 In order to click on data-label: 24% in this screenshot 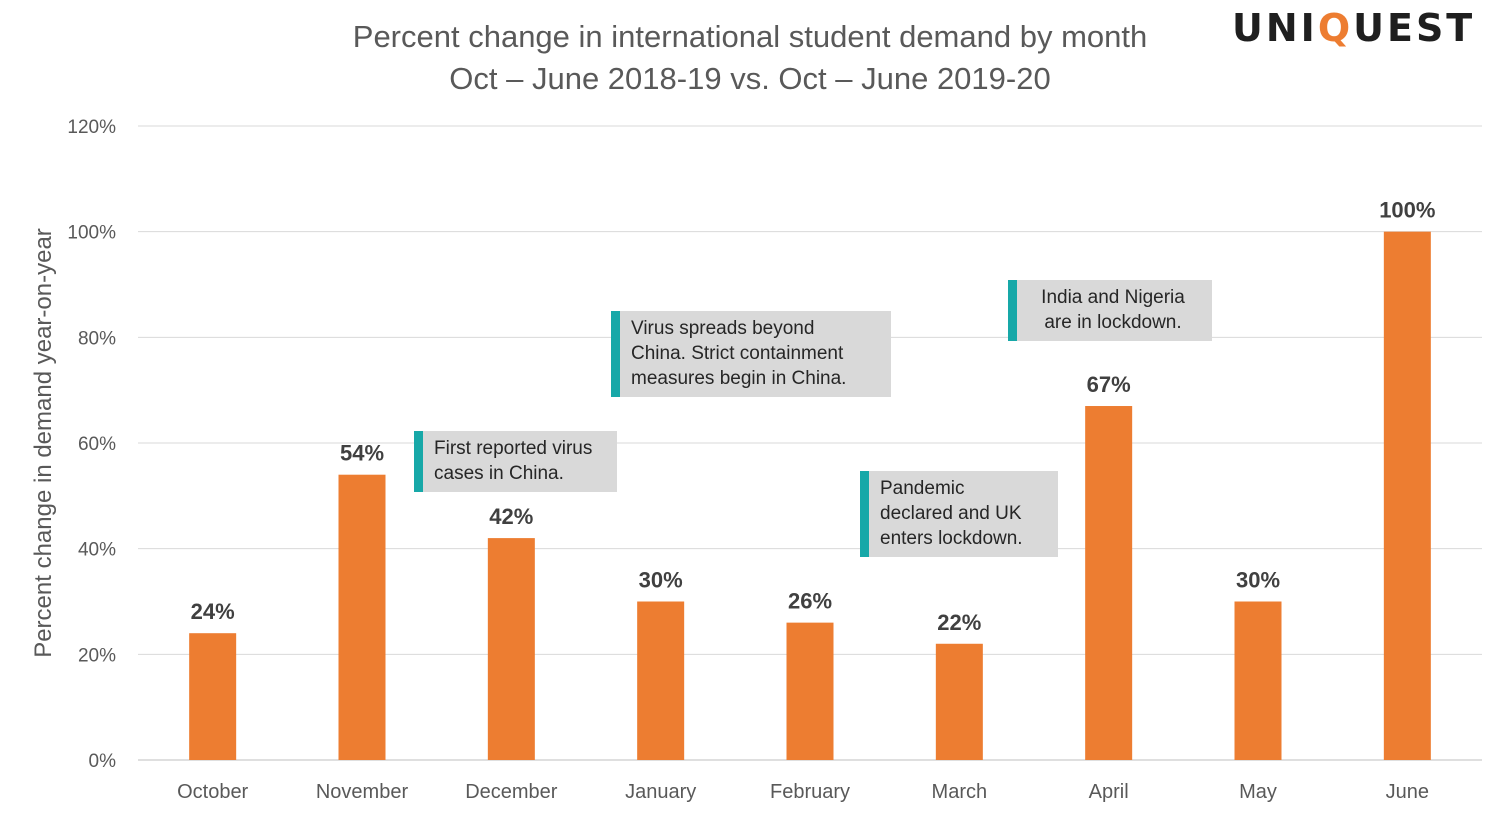, I will do `click(213, 611)`.